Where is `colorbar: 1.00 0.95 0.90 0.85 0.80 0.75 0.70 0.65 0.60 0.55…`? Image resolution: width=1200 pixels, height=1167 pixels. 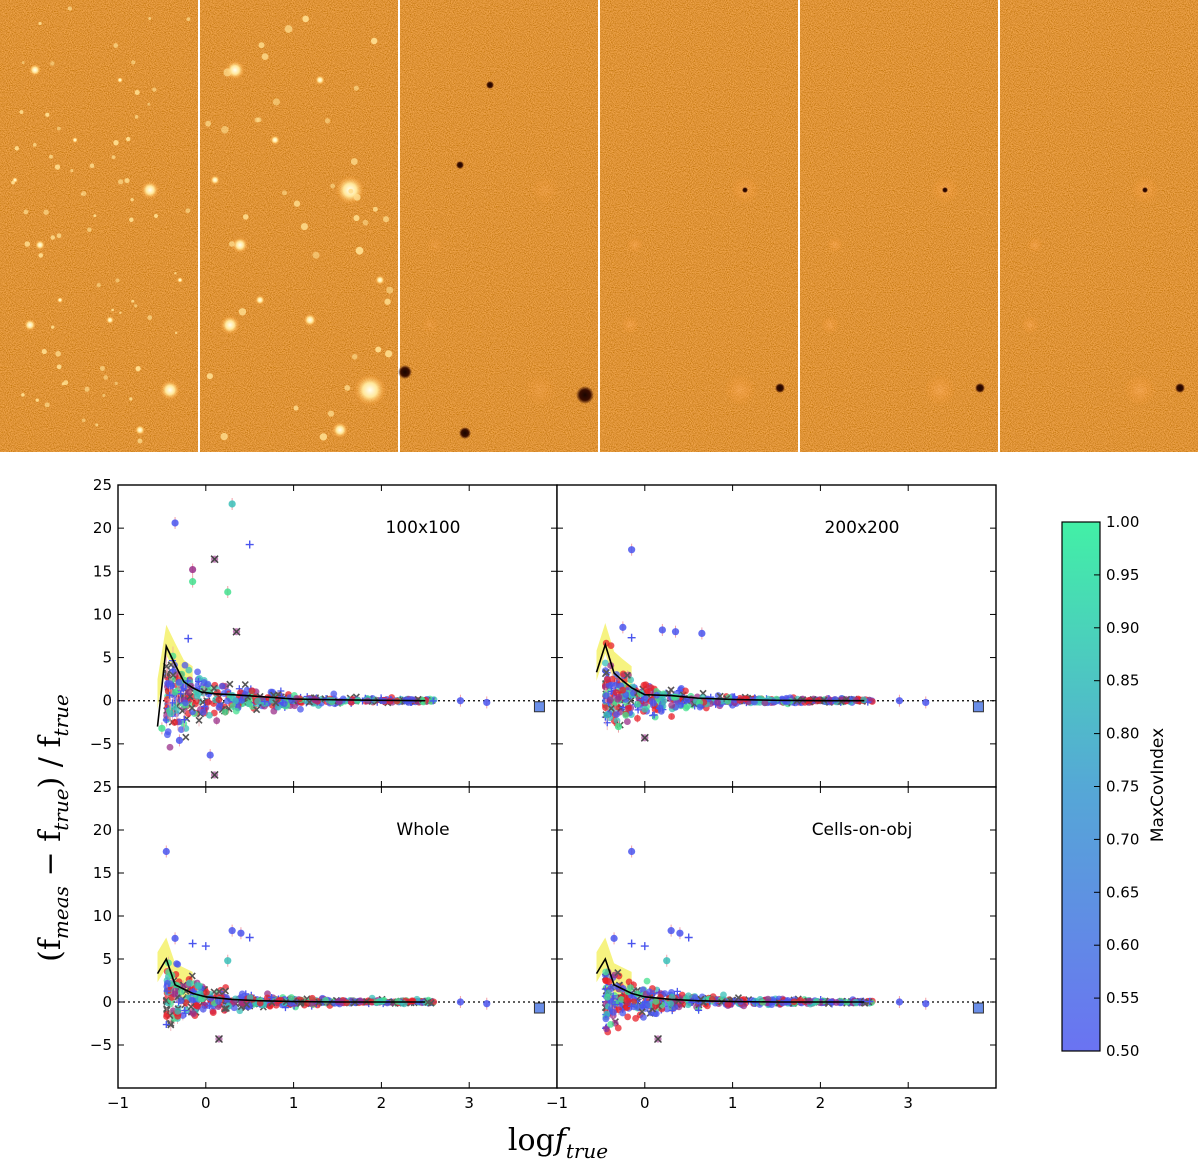 colorbar: 1.00 0.95 0.90 0.85 0.80 0.75 0.70 0.65 0.60 0.55… is located at coordinates (1114, 786).